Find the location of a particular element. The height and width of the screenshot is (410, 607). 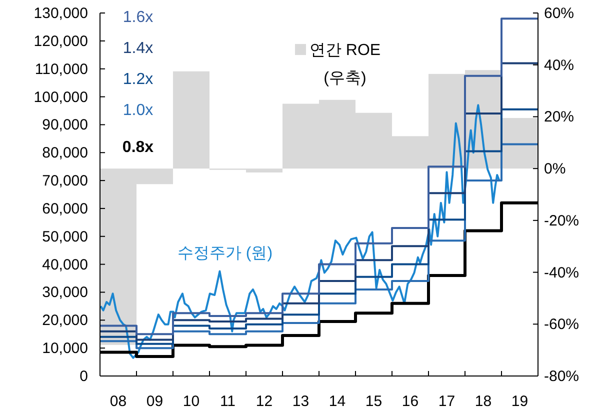

y2-tick-label: -60% is located at coordinates (562, 325).